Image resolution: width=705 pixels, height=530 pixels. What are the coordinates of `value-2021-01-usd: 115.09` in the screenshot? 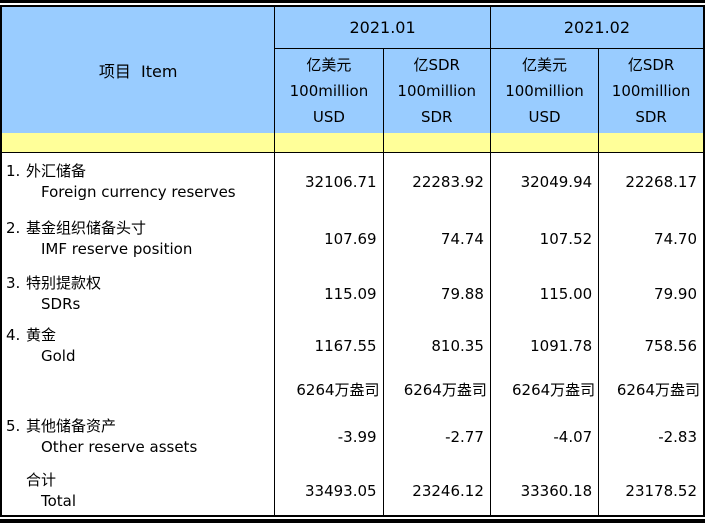 It's located at (329, 294).